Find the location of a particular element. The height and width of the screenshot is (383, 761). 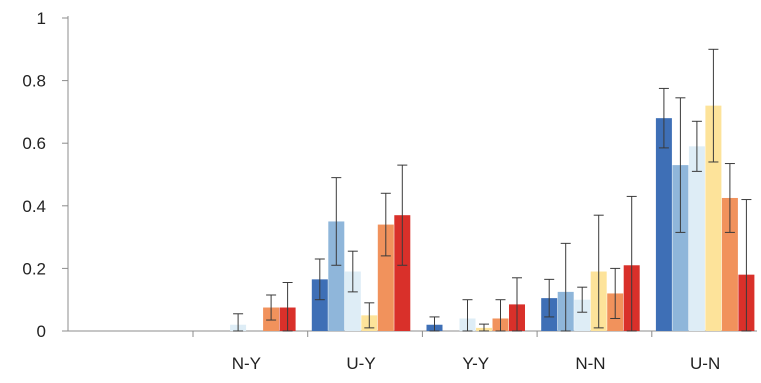

x-tick-label: N-Y is located at coordinates (246, 363).